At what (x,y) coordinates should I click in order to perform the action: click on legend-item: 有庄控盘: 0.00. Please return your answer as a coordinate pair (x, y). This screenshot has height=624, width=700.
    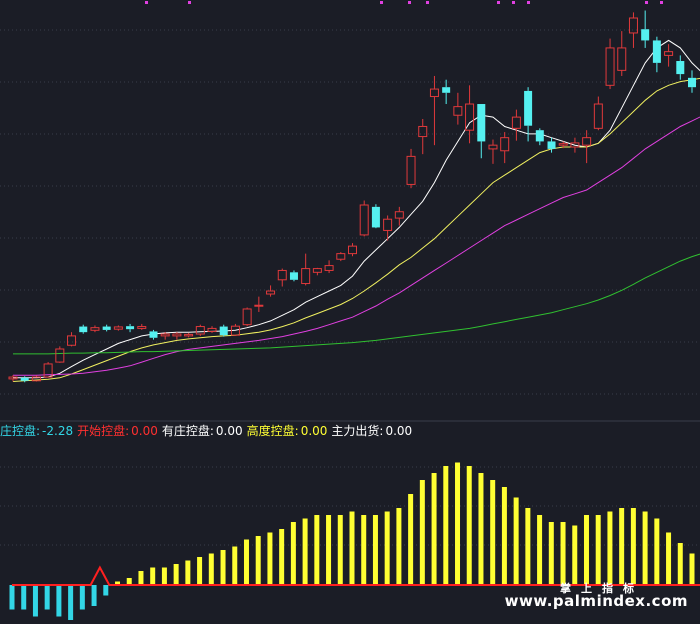
    Looking at the image, I should click on (203, 431).